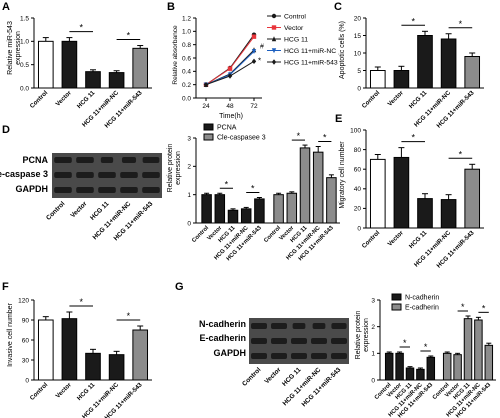  What do you see at coordinates (339, 356) in the screenshot?
I see `blot-G-band-r2-lane4` at bounding box center [339, 356].